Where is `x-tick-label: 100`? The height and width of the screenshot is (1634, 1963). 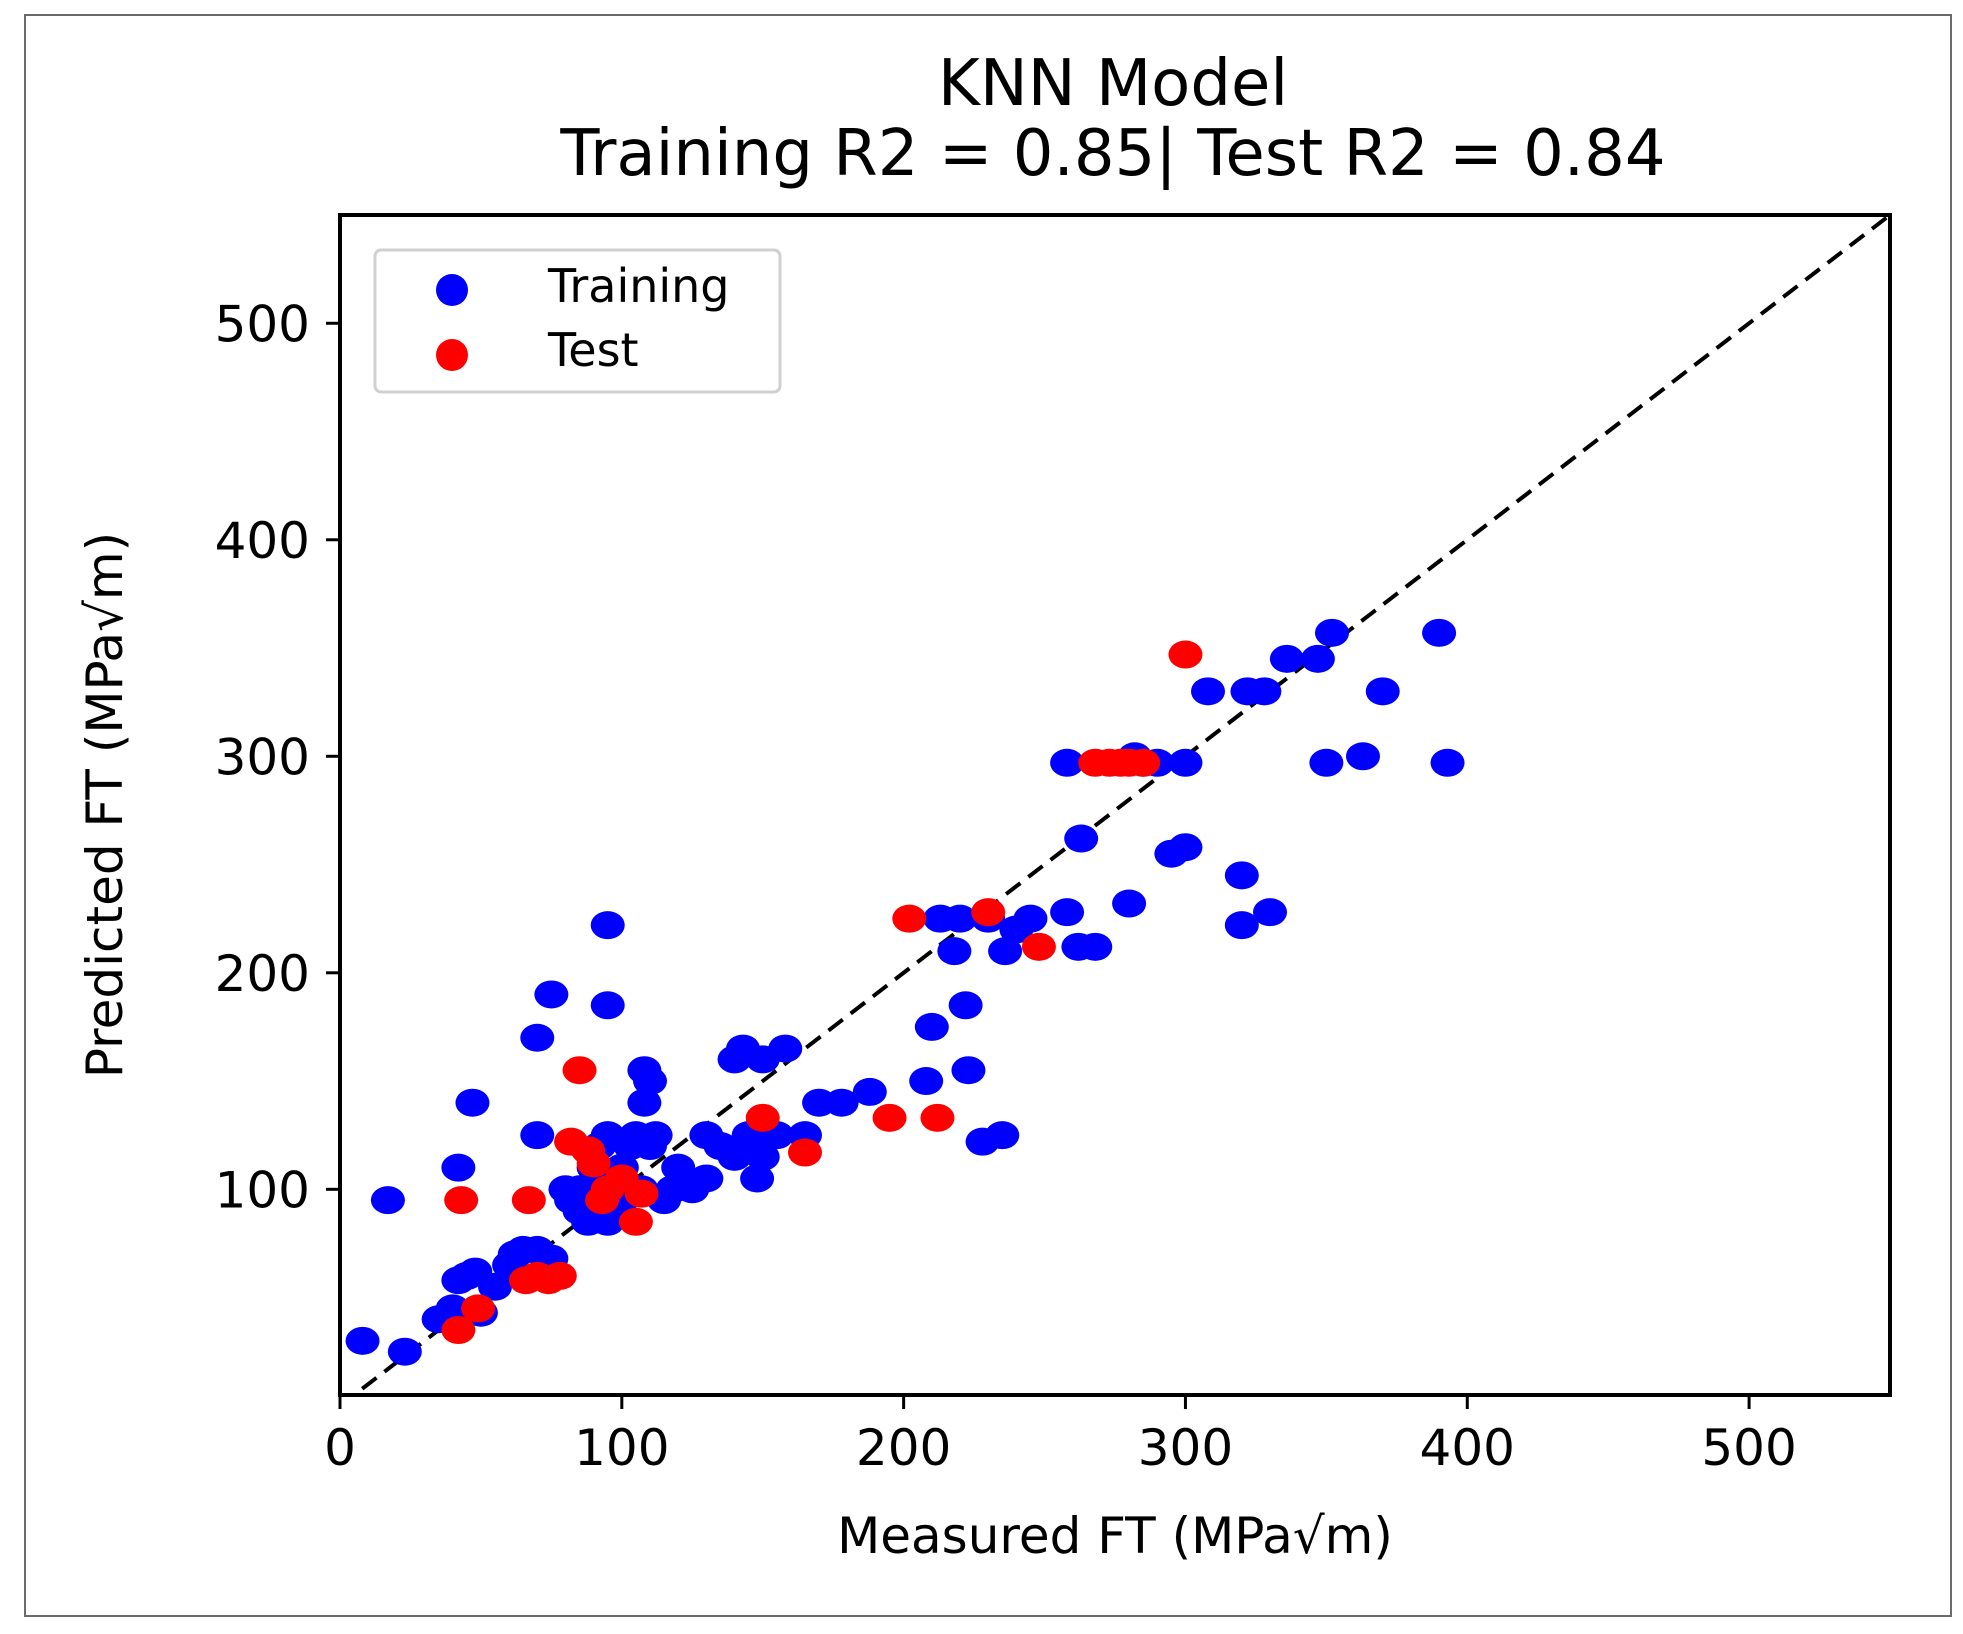
x-tick-label: 100 is located at coordinates (621, 1448).